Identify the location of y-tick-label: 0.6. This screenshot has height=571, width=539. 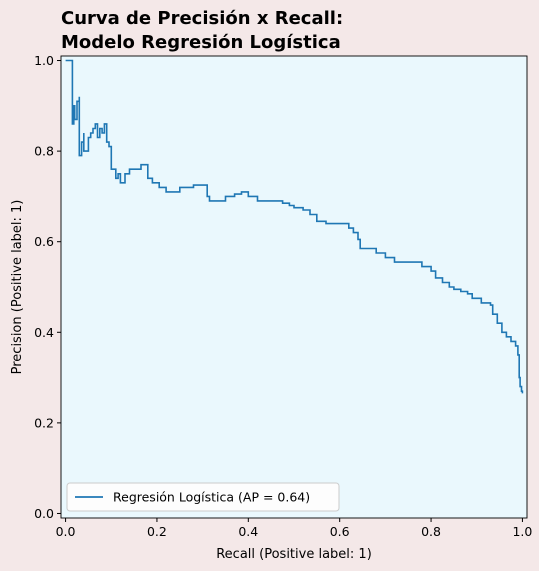
(44, 241).